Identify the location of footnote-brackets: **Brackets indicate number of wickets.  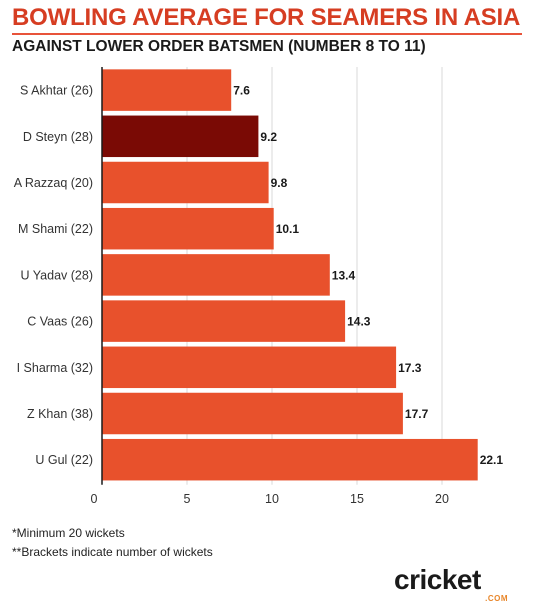
(112, 552).